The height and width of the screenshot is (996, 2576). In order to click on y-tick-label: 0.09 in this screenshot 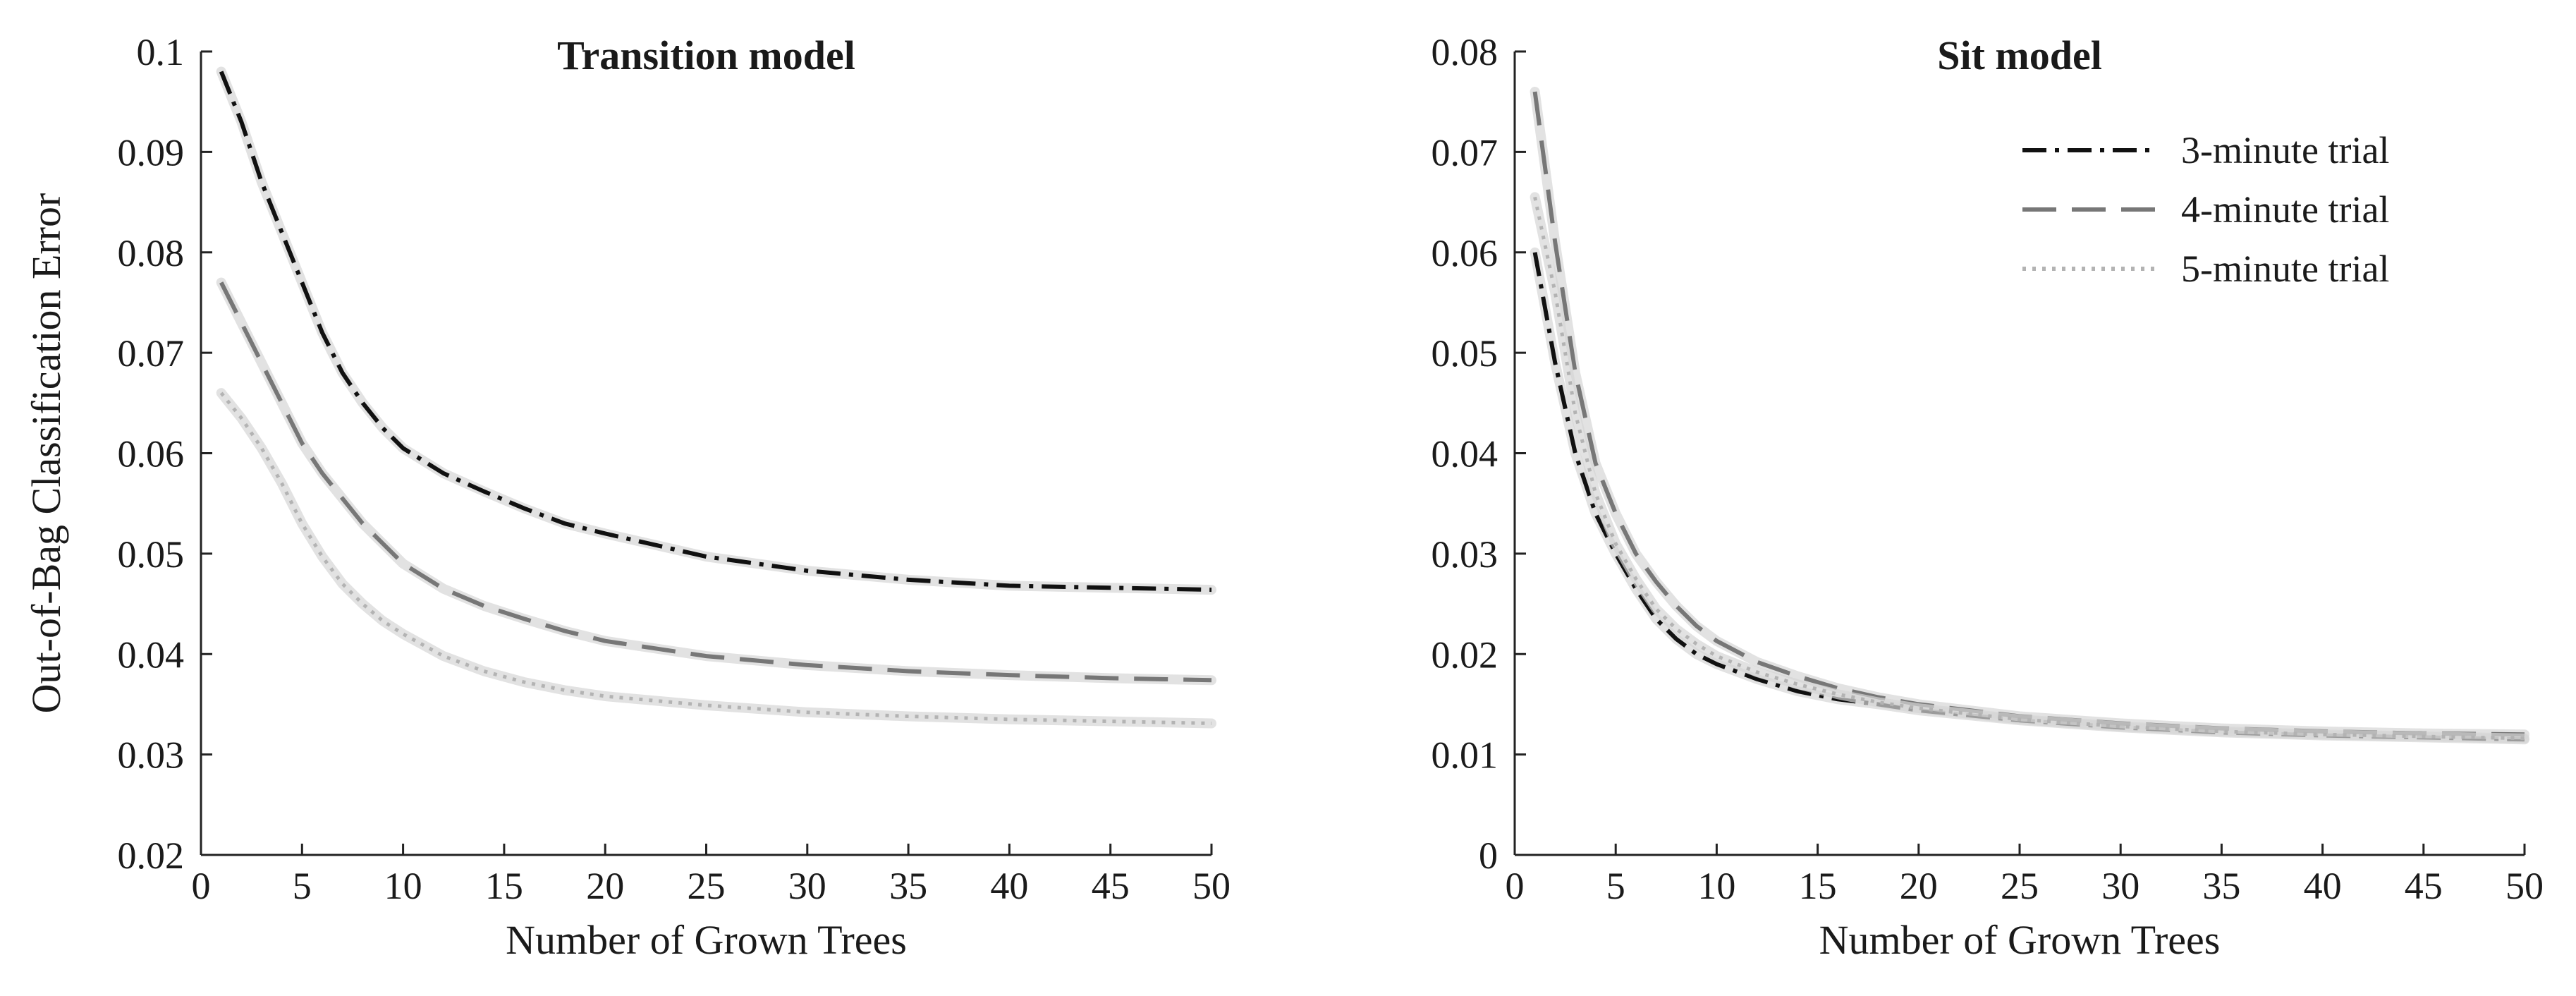, I will do `click(152, 152)`.